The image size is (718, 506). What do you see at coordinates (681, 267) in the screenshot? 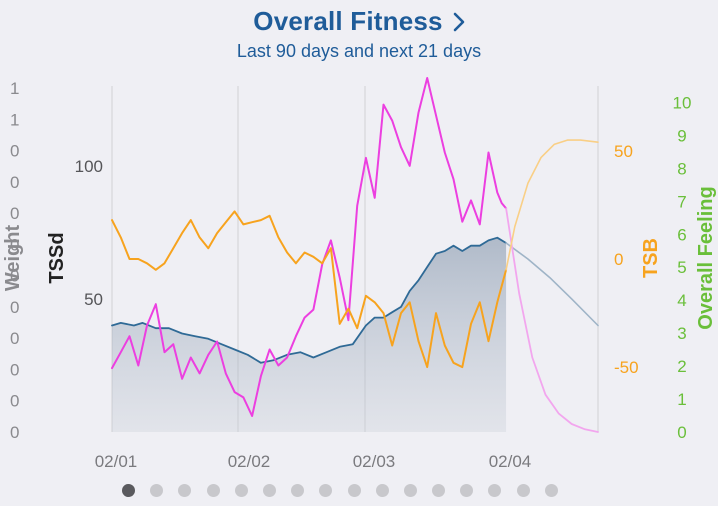
I see `feeling-tick-label: 5` at bounding box center [681, 267].